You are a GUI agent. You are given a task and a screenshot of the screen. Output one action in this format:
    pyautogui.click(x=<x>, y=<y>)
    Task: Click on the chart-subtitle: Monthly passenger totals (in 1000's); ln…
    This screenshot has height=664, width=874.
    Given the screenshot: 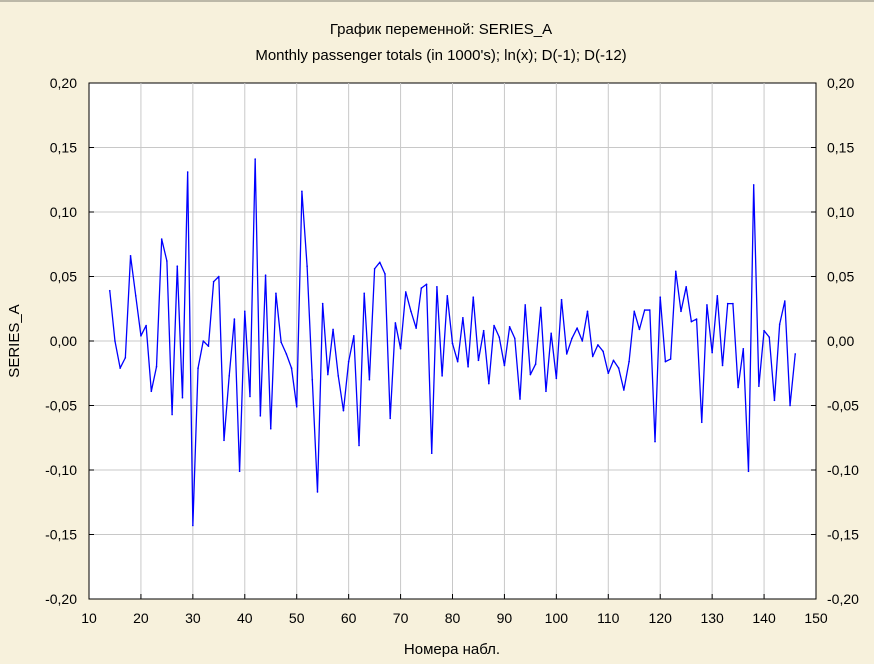 What is the action you would take?
    pyautogui.click(x=440, y=55)
    